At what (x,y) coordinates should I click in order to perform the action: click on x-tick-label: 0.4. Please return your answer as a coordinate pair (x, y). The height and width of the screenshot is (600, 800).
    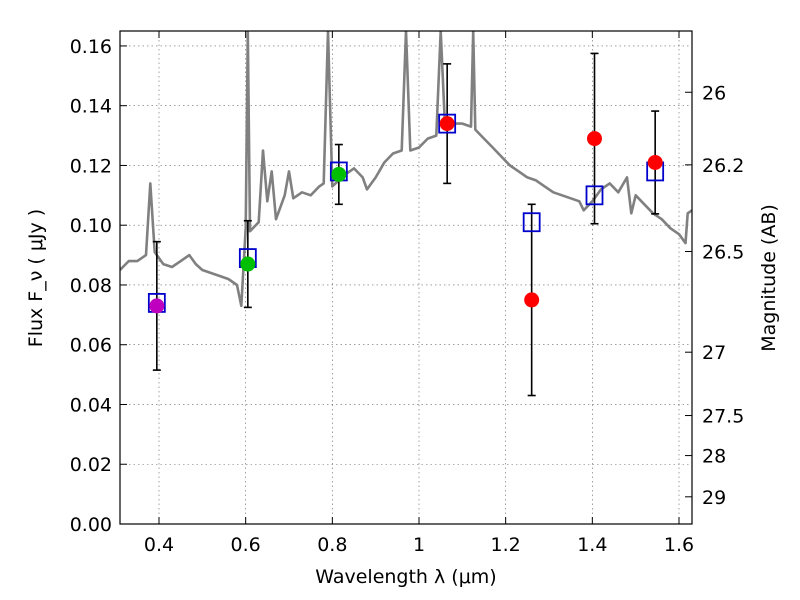
    Looking at the image, I should click on (159, 545).